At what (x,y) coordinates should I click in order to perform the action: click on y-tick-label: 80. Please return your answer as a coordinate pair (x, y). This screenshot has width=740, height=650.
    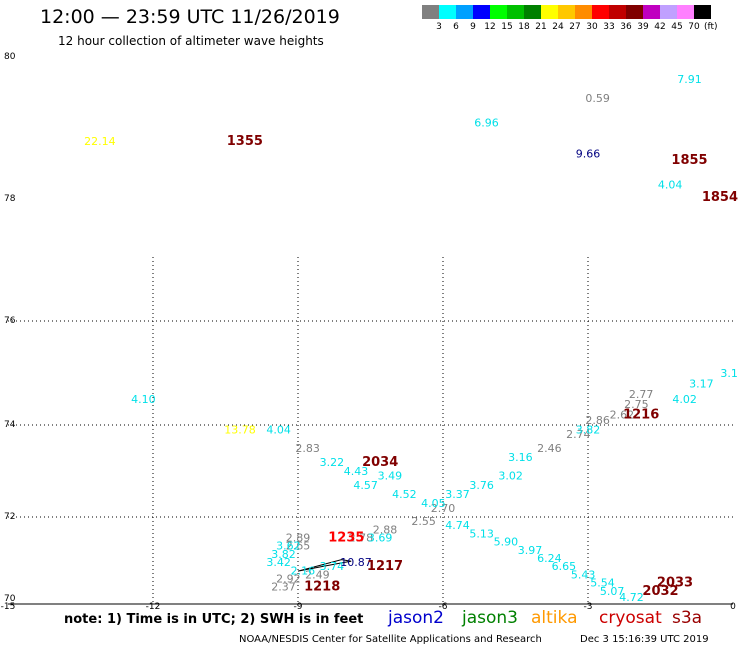
    Looking at the image, I should click on (10, 57).